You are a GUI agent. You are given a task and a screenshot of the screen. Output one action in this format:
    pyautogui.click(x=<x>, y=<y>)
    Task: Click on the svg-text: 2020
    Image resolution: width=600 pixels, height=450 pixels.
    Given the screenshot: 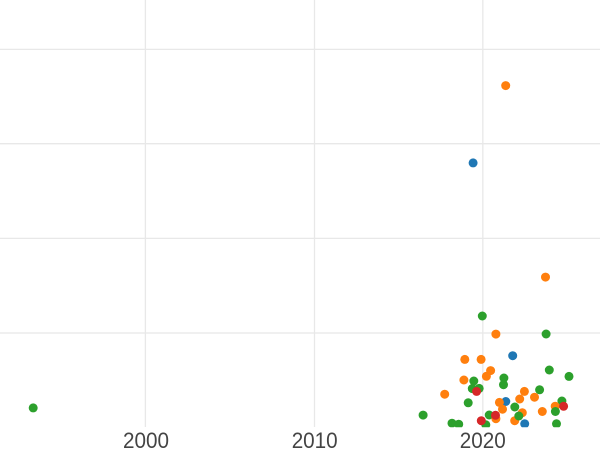 What is the action you would take?
    pyautogui.click(x=483, y=439)
    